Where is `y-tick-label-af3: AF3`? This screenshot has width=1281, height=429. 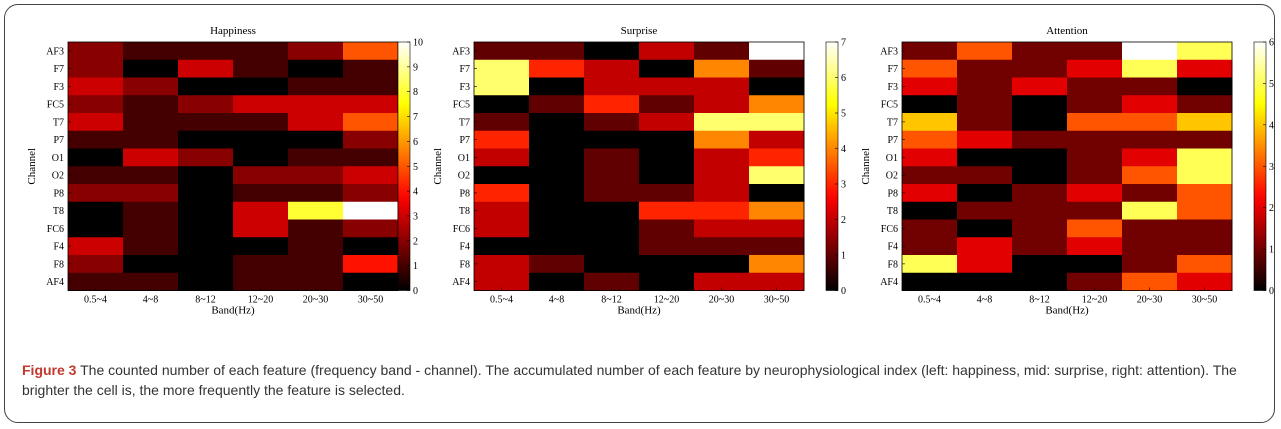 y-tick-label-af3: AF3 is located at coordinates (889, 51).